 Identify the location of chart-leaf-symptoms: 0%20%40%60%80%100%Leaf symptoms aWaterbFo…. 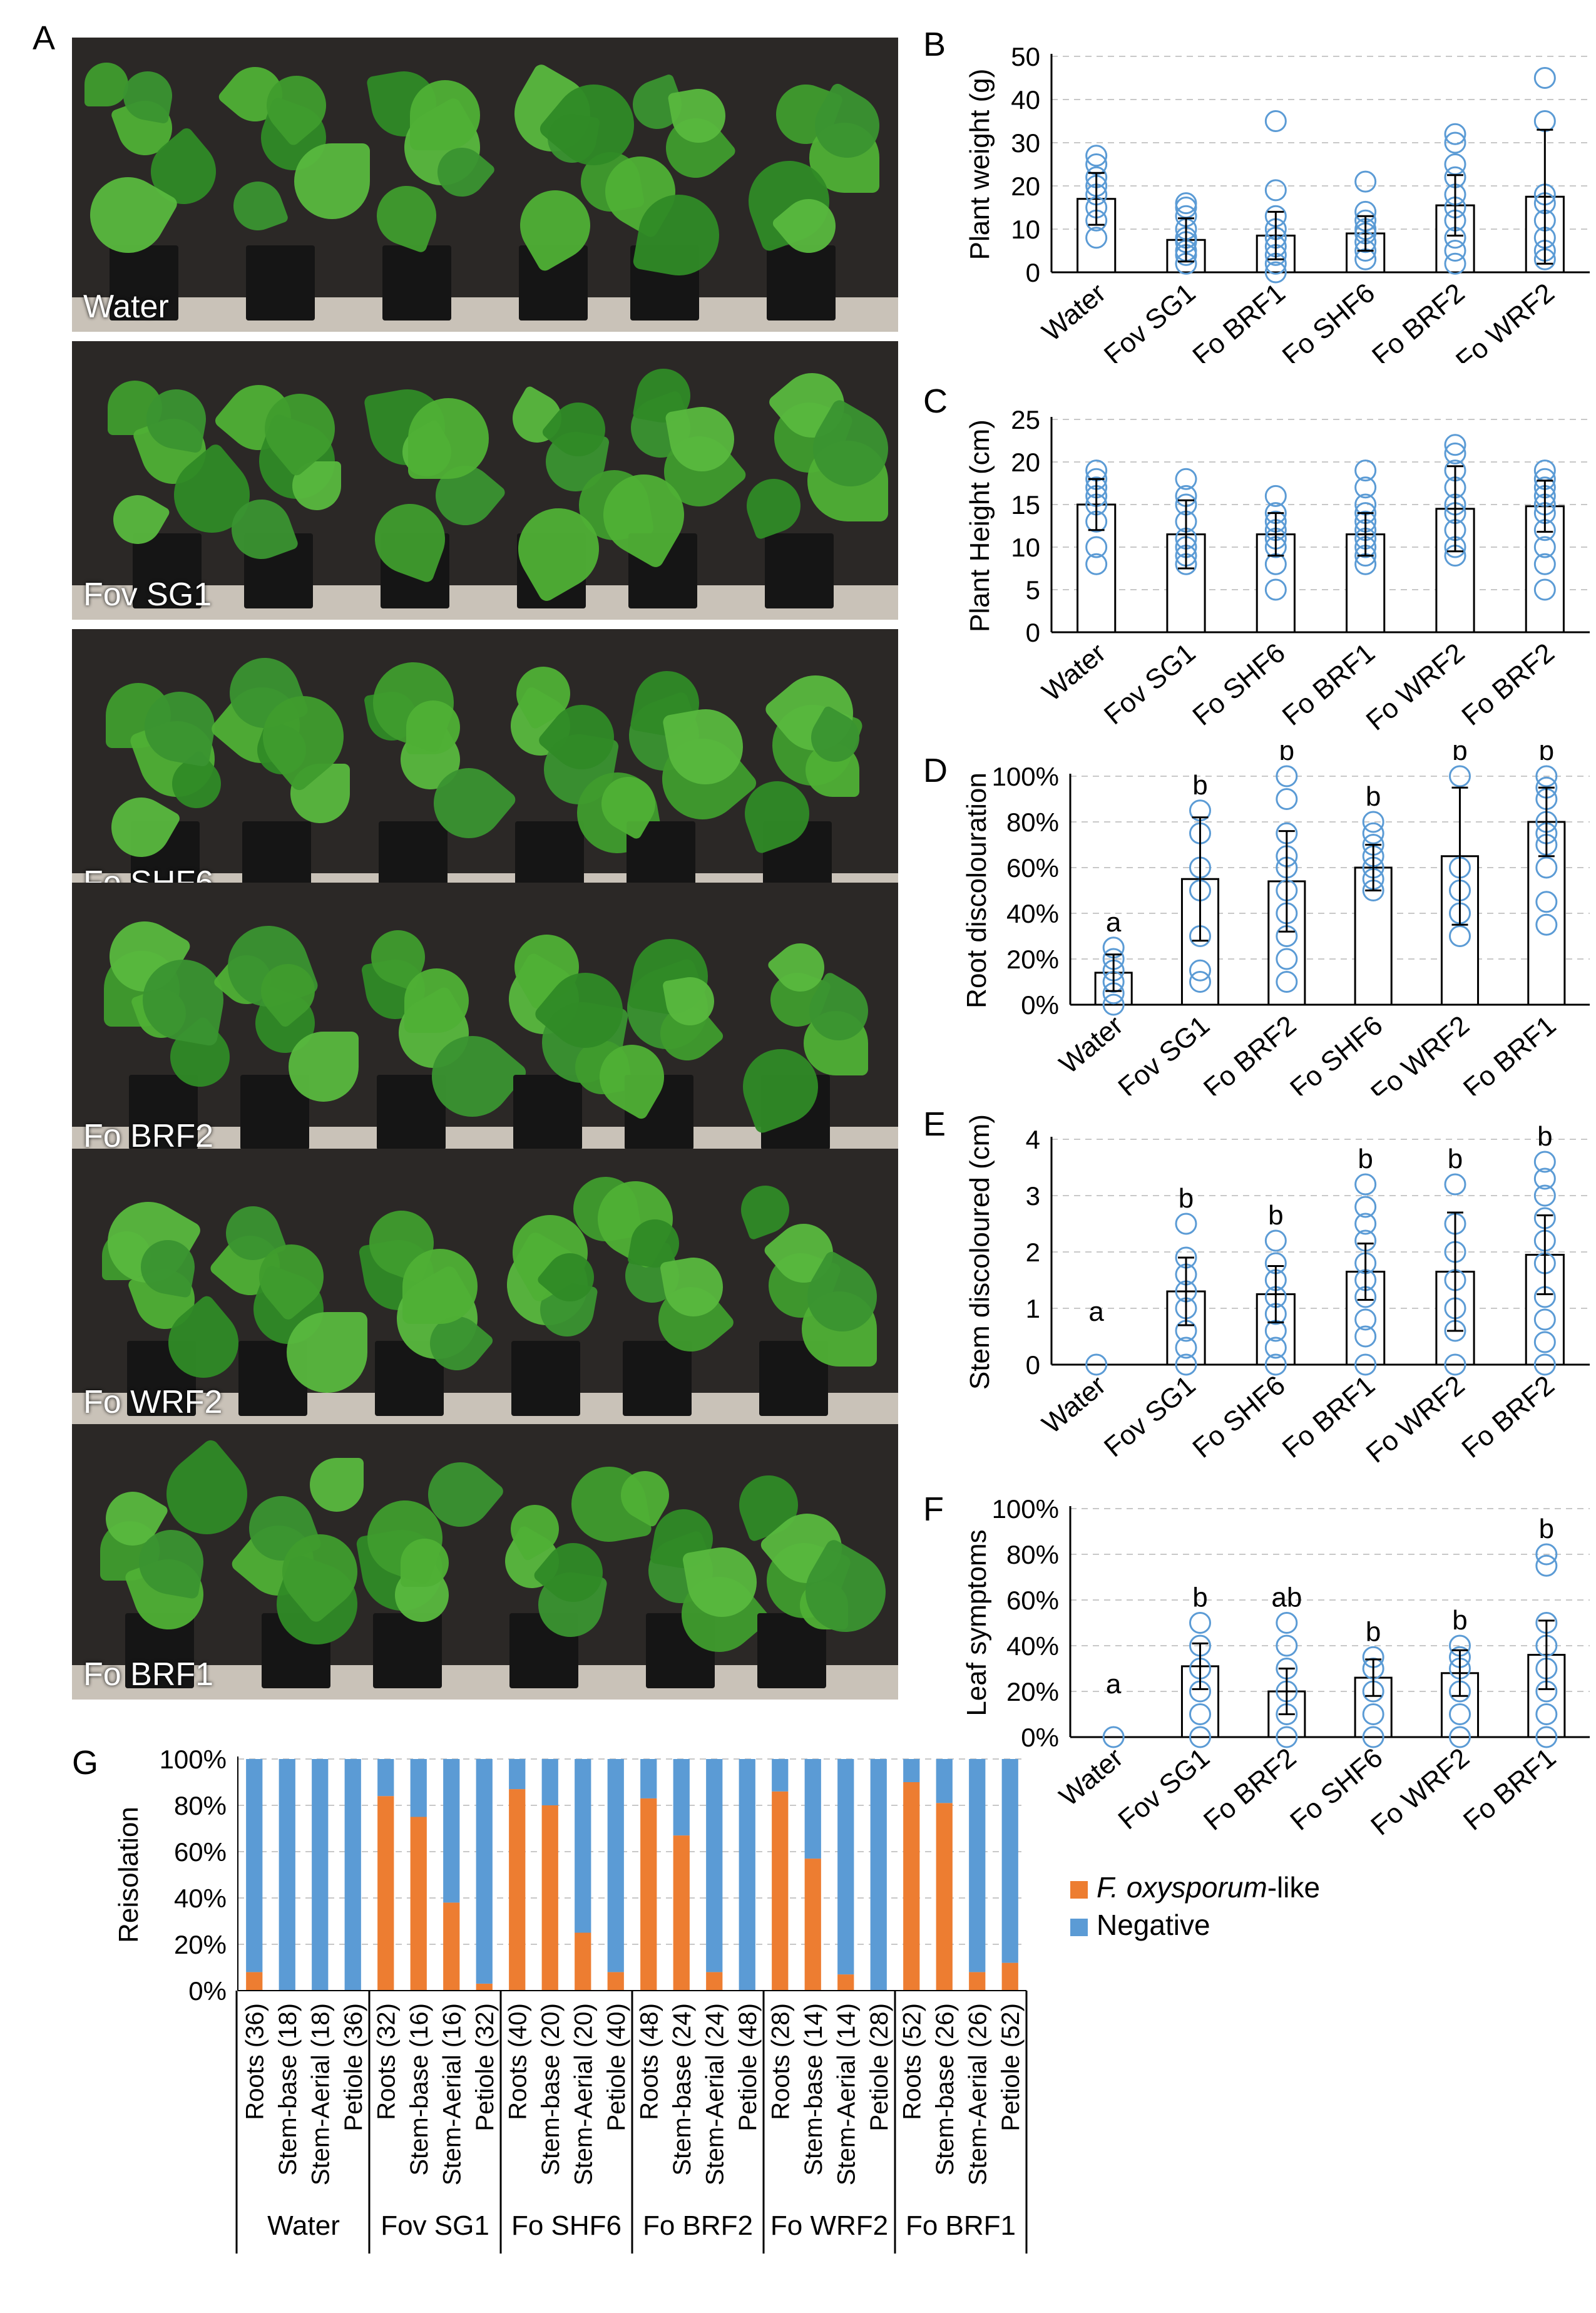
(1275, 1668).